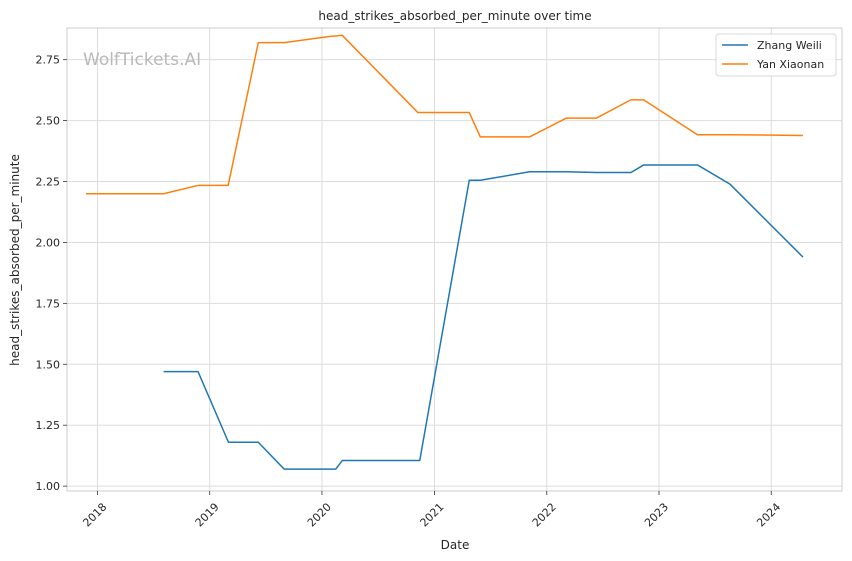 The width and height of the screenshot is (852, 561). I want to click on watermark: WolfTickets.AI, so click(142, 60).